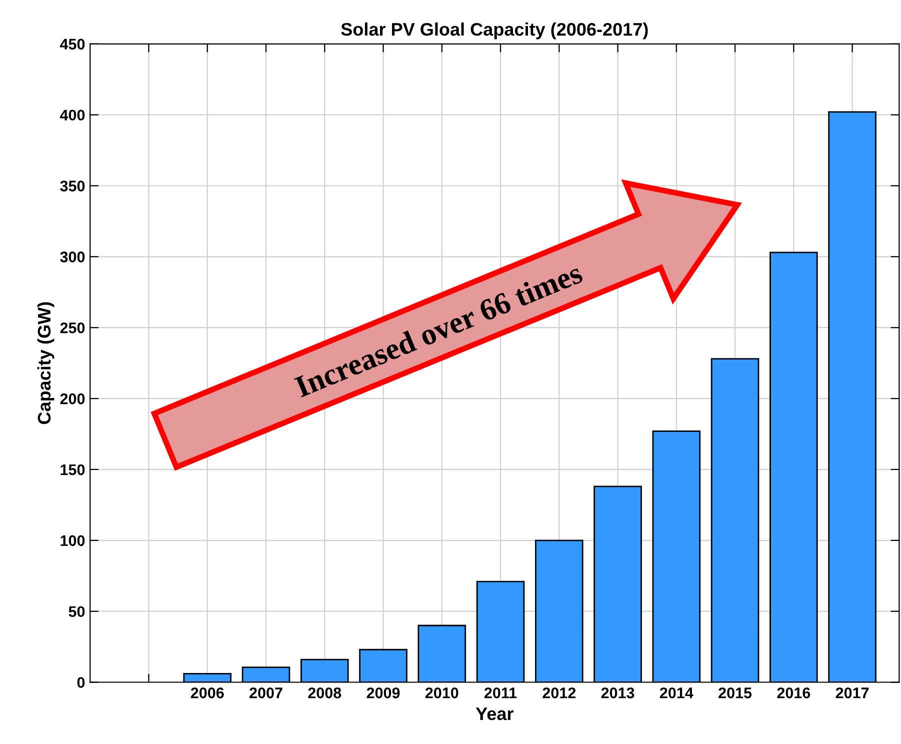 This screenshot has height=744, width=901. What do you see at coordinates (559, 693) in the screenshot?
I see `x-tick-label: 2012` at bounding box center [559, 693].